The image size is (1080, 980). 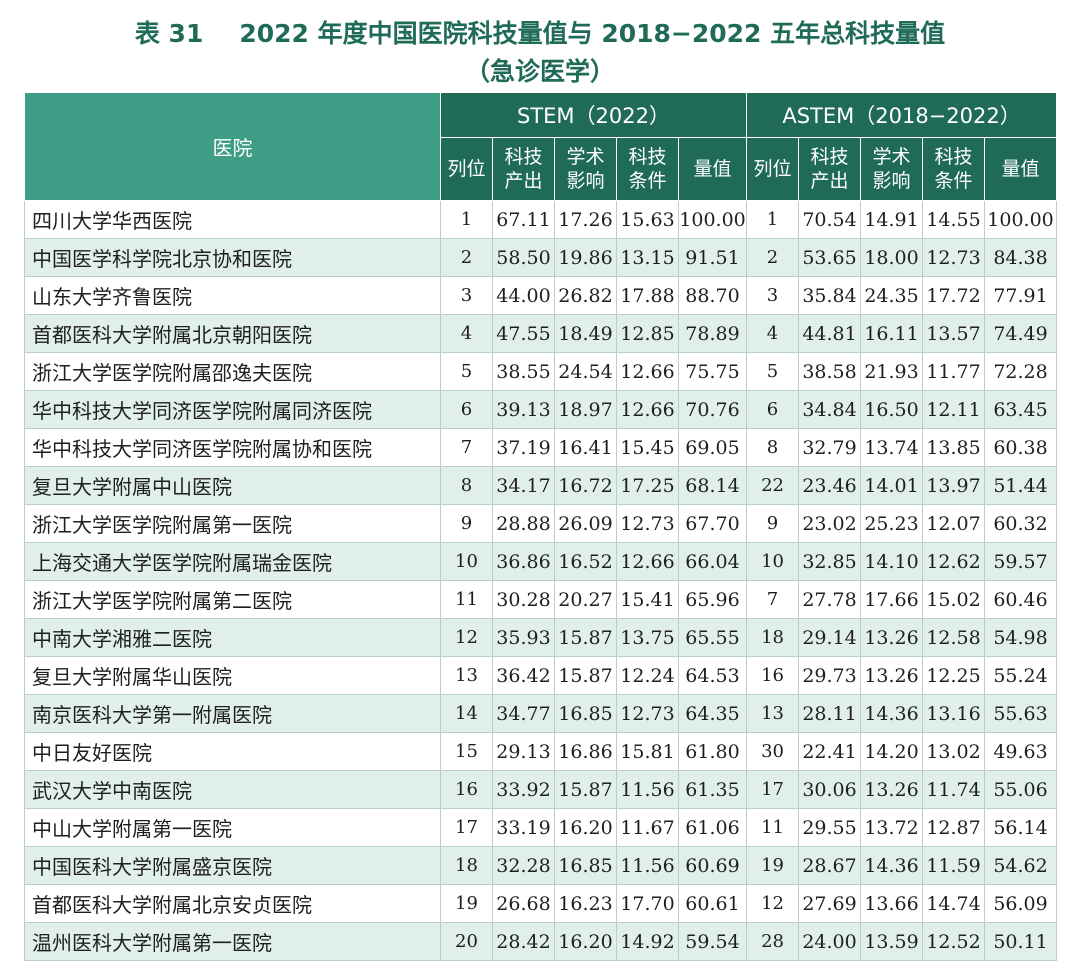 I want to click on hospital-name-cell: 四川大学华西医院, so click(x=232, y=219).